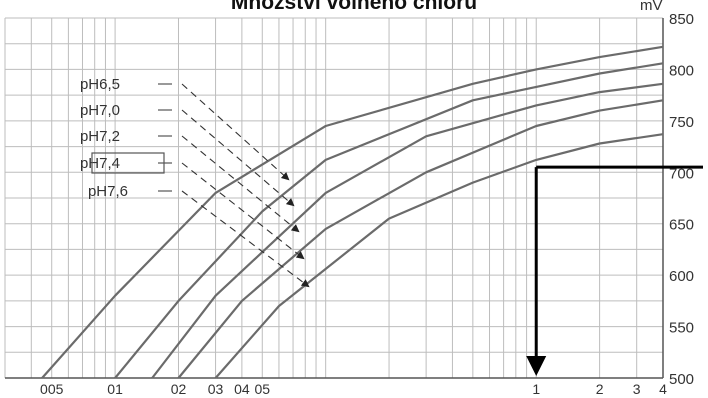  What do you see at coordinates (216, 389) in the screenshot?
I see `x-tick-label: 03` at bounding box center [216, 389].